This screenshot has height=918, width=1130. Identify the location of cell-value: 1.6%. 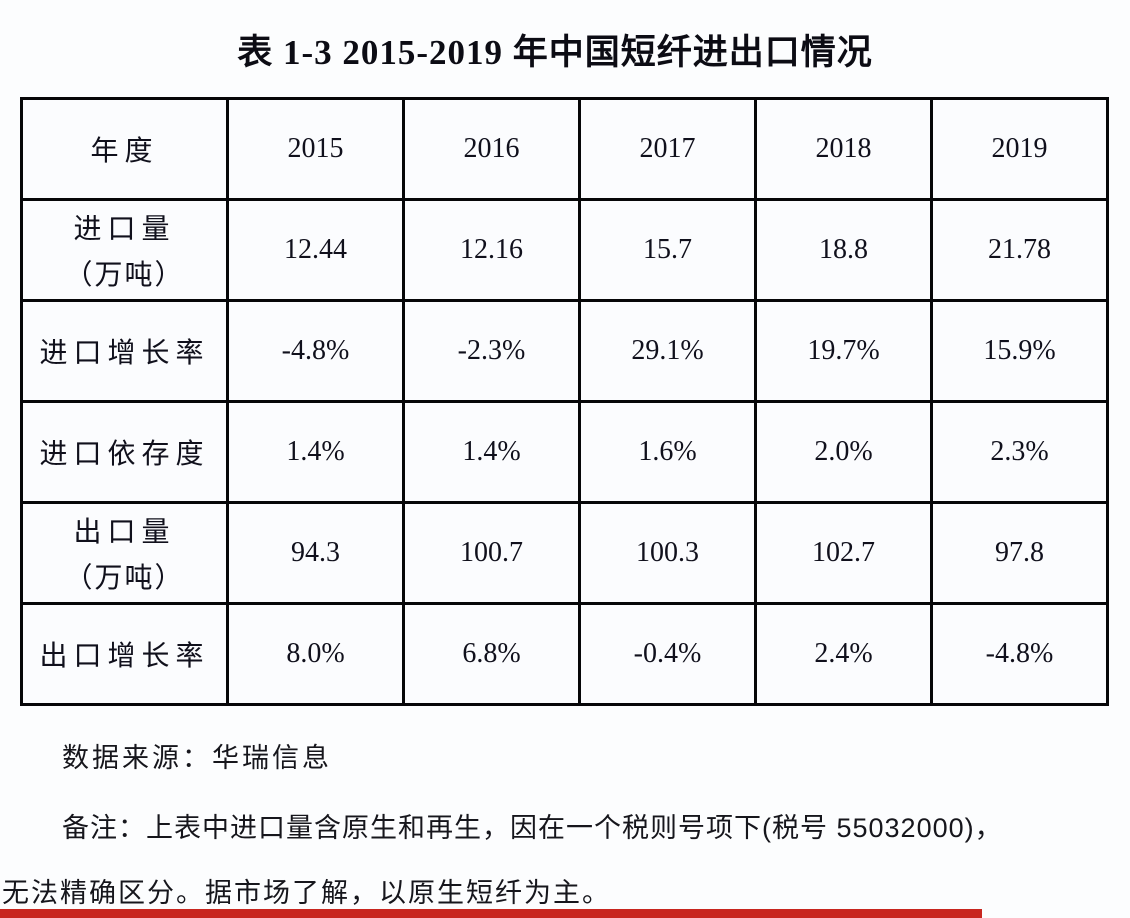
(667, 452).